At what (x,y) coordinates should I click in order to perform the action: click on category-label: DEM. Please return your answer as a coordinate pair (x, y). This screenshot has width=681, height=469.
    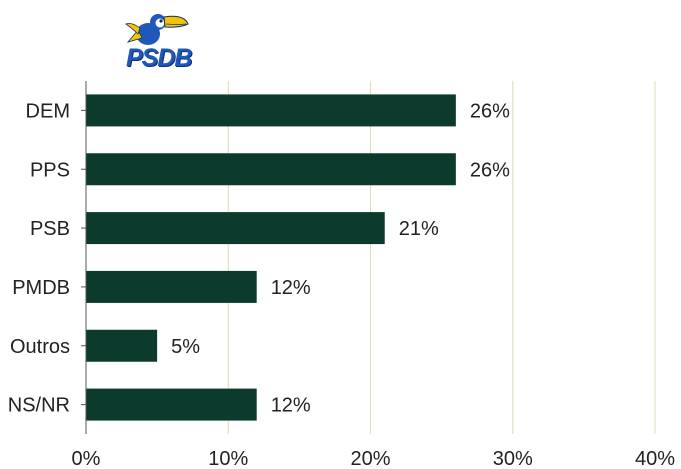
    Looking at the image, I should click on (48, 111).